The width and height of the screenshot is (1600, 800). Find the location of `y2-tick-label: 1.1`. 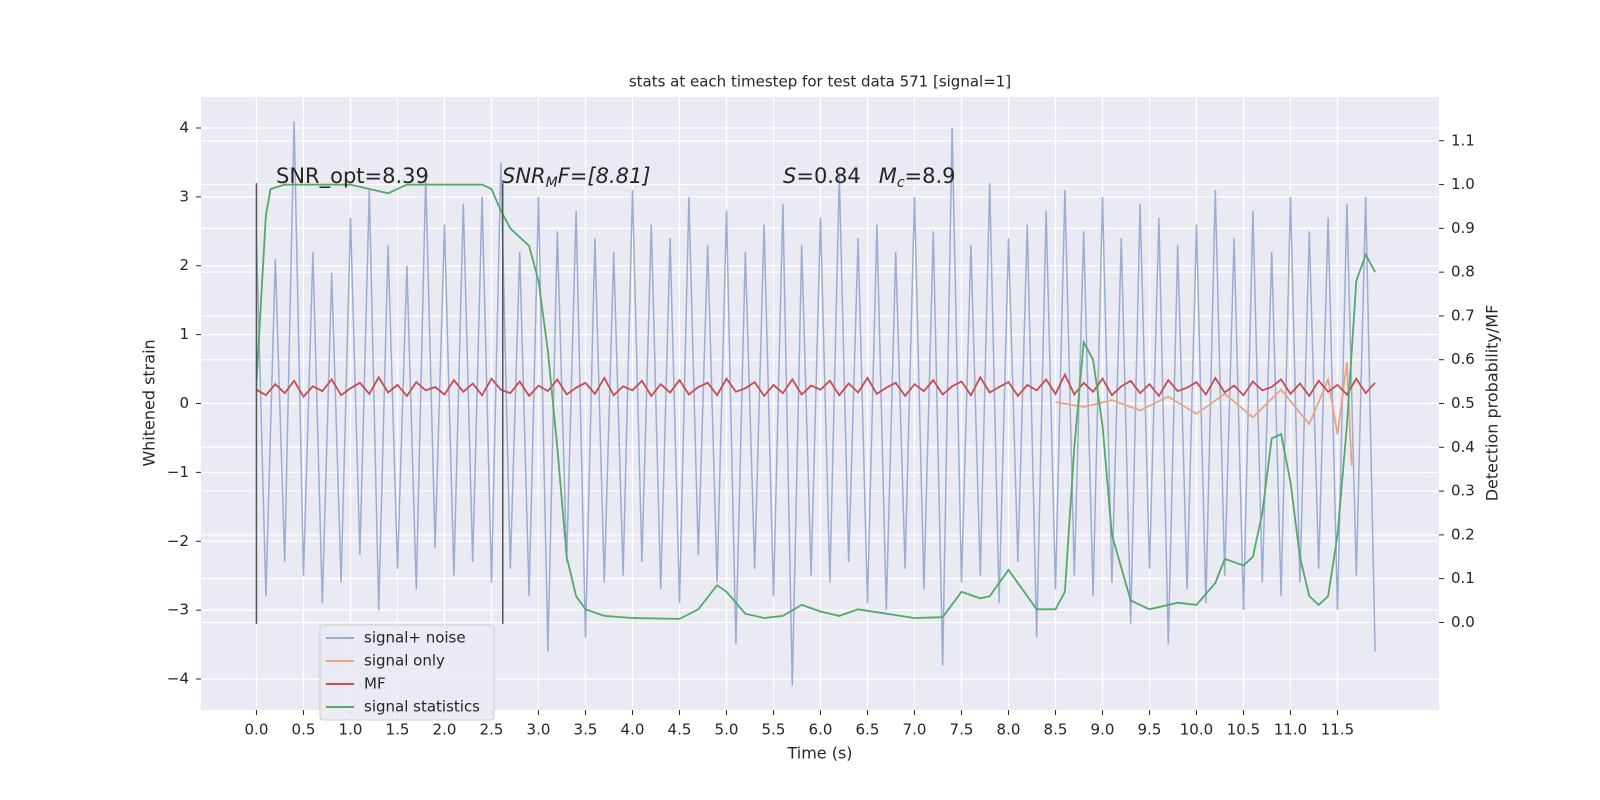

y2-tick-label: 1.1 is located at coordinates (1463, 140).